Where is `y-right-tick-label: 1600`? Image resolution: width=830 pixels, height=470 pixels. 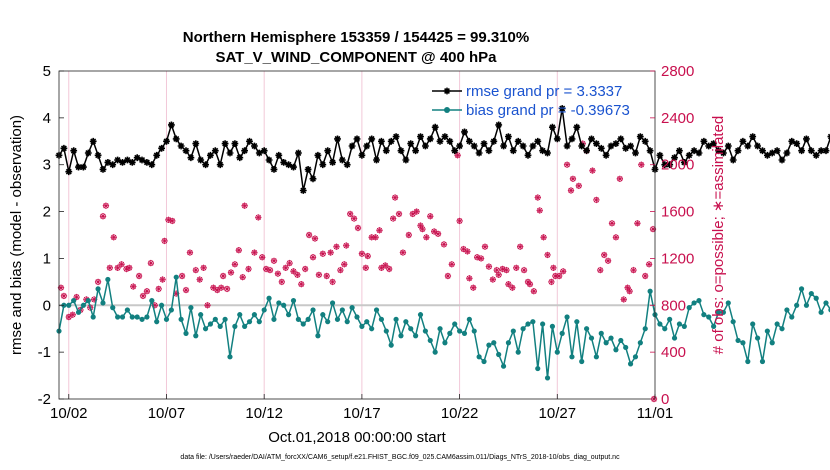 y-right-tick-label: 1600 is located at coordinates (677, 212).